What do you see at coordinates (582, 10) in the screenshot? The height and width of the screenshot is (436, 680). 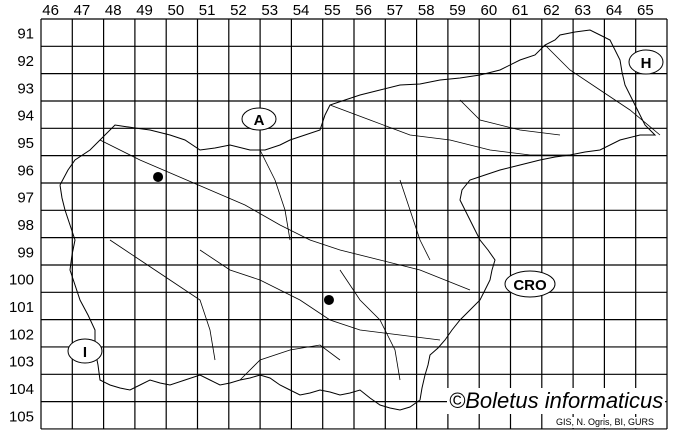 I see `column-label: 63` at bounding box center [582, 10].